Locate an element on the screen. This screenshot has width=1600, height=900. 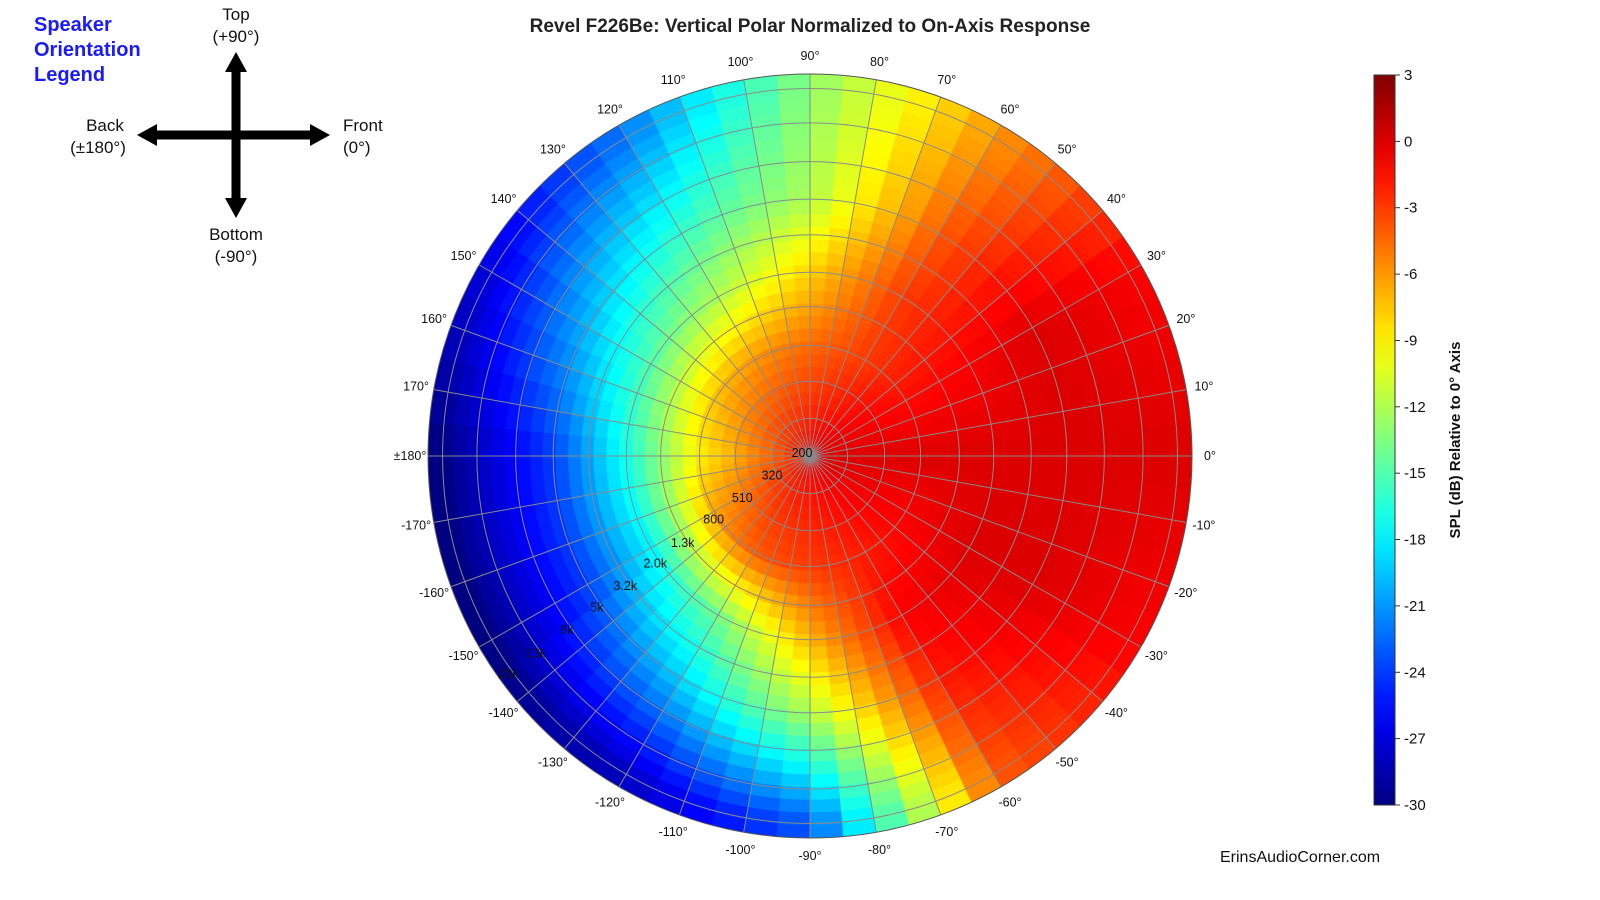
angle-tick-label: -10° is located at coordinates (1203, 526).